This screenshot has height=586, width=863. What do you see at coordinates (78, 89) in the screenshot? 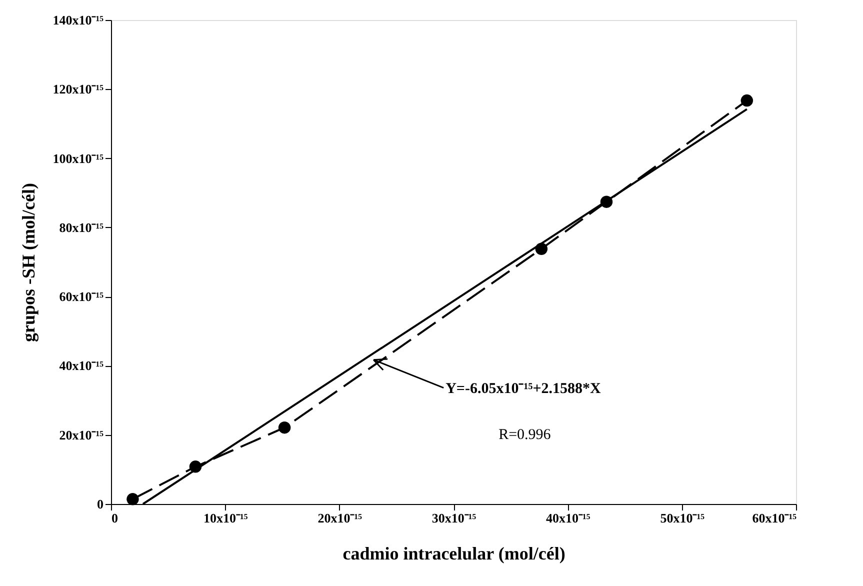
I see `y-tick-label: 120x10⁻¹⁵` at bounding box center [78, 89].